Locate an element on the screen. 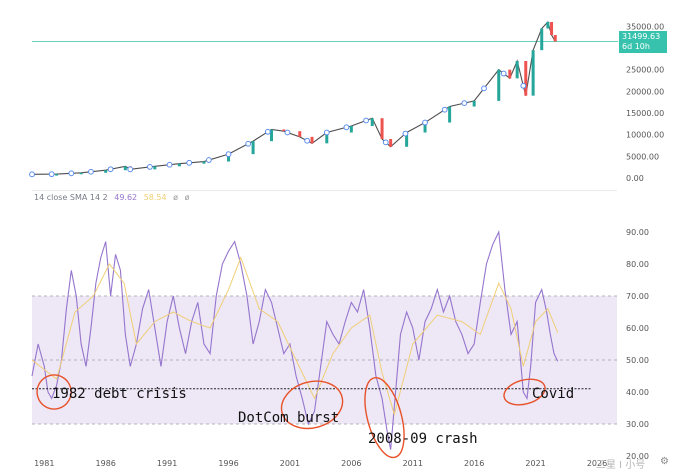 This screenshot has height=472, width=687. price-tick-label: 5000.00 is located at coordinates (642, 156).